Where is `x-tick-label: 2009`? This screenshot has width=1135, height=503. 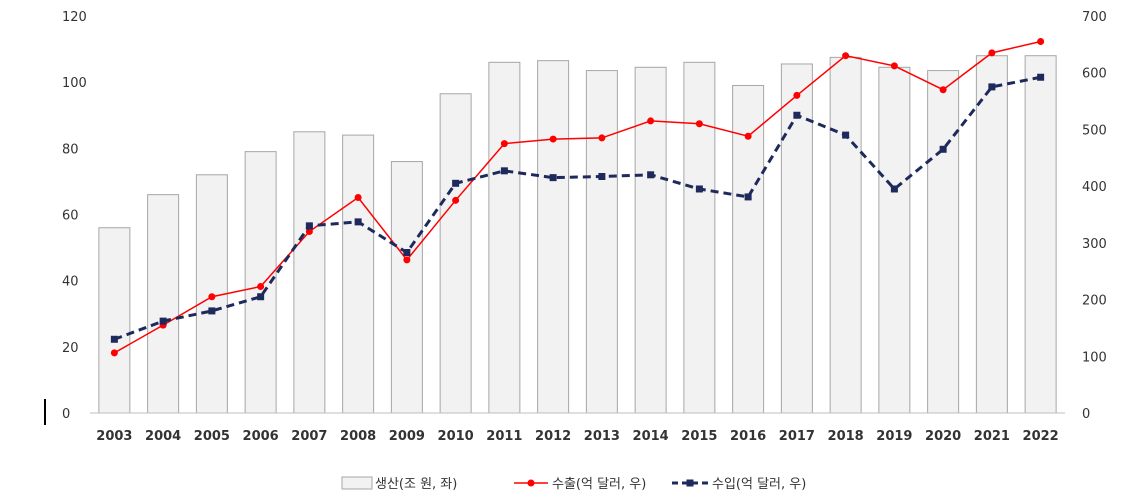 x-tick-label: 2009 is located at coordinates (407, 436).